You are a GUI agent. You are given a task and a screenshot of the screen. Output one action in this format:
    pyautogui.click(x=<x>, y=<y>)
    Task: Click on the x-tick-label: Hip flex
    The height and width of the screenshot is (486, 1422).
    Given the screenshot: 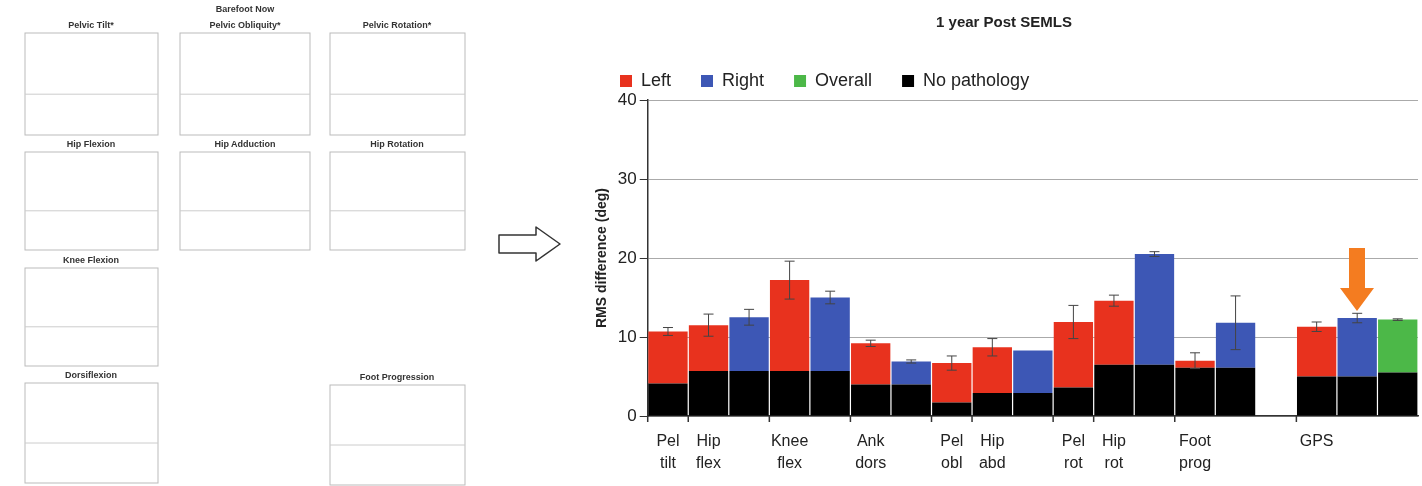 What is the action you would take?
    pyautogui.click(x=708, y=452)
    